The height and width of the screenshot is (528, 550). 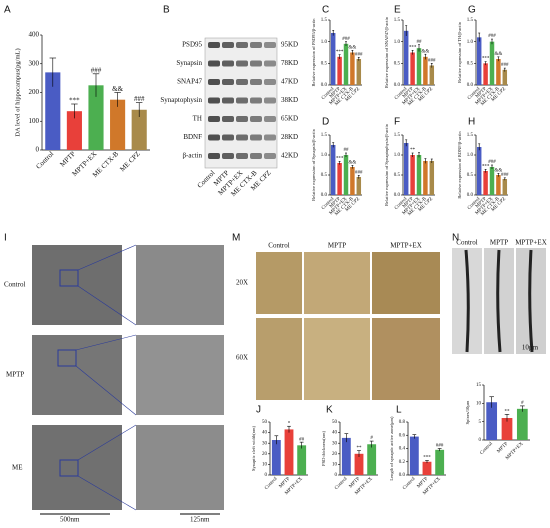 I want to click on panel-letter: E, so click(x=397, y=10).